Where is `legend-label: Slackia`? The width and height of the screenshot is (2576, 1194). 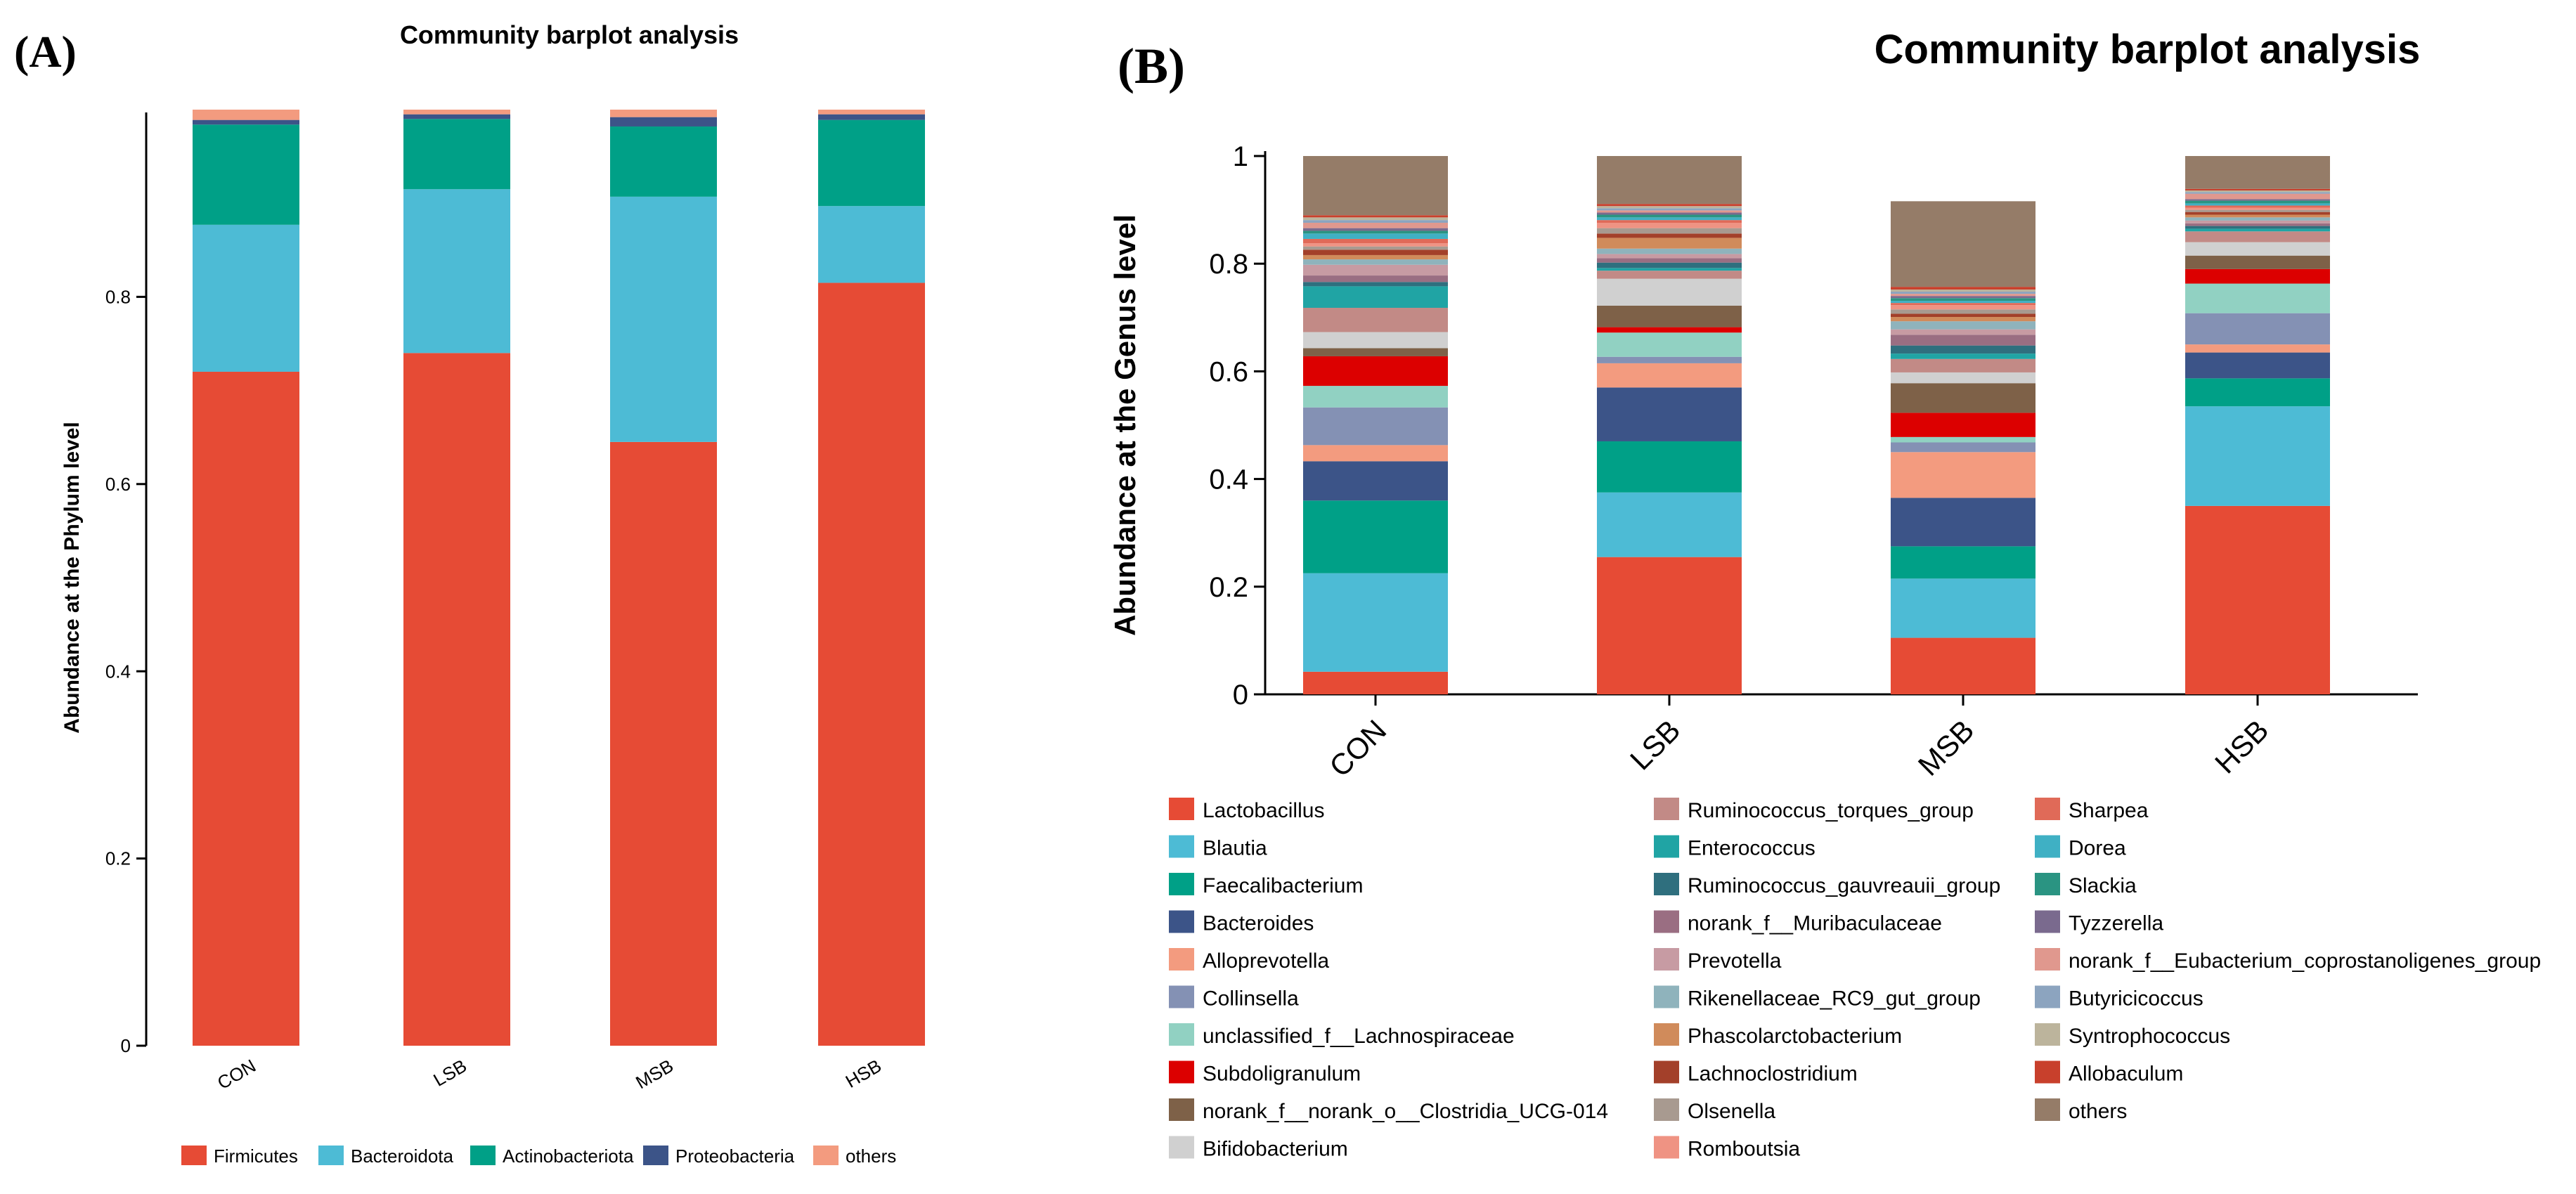 legend-label: Slackia is located at coordinates (2103, 885).